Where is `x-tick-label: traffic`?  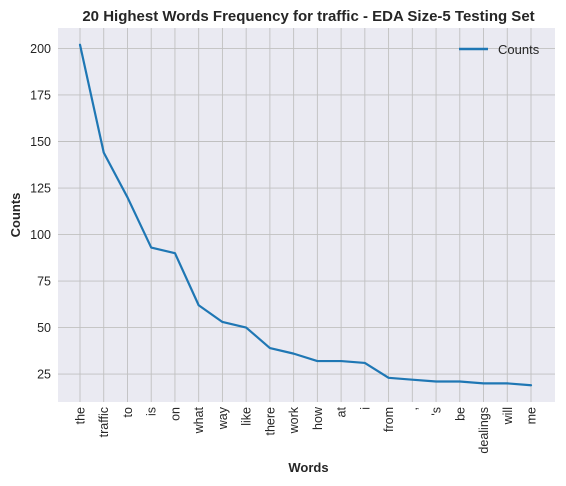
x-tick-label: traffic is located at coordinates (104, 422).